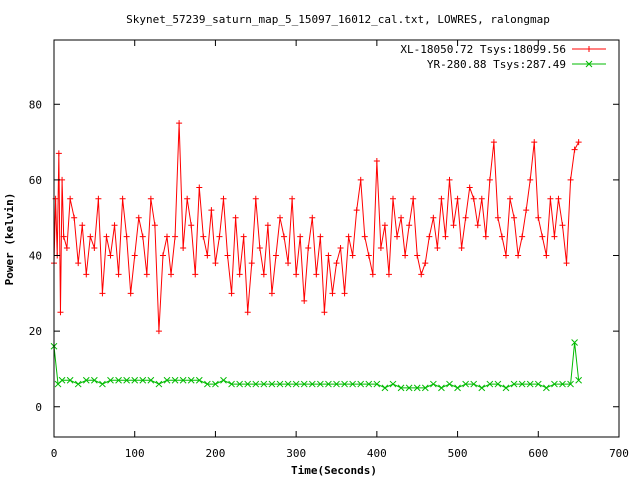  What do you see at coordinates (589, 49) in the screenshot?
I see `legend-marker` at bounding box center [589, 49].